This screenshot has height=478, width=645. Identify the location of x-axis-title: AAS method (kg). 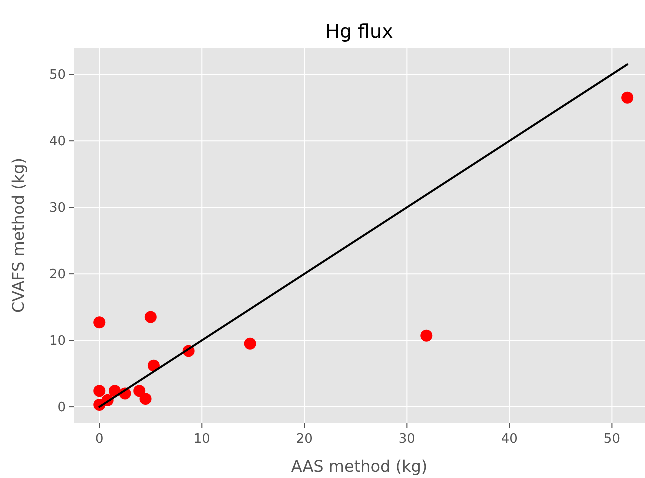
(359, 466).